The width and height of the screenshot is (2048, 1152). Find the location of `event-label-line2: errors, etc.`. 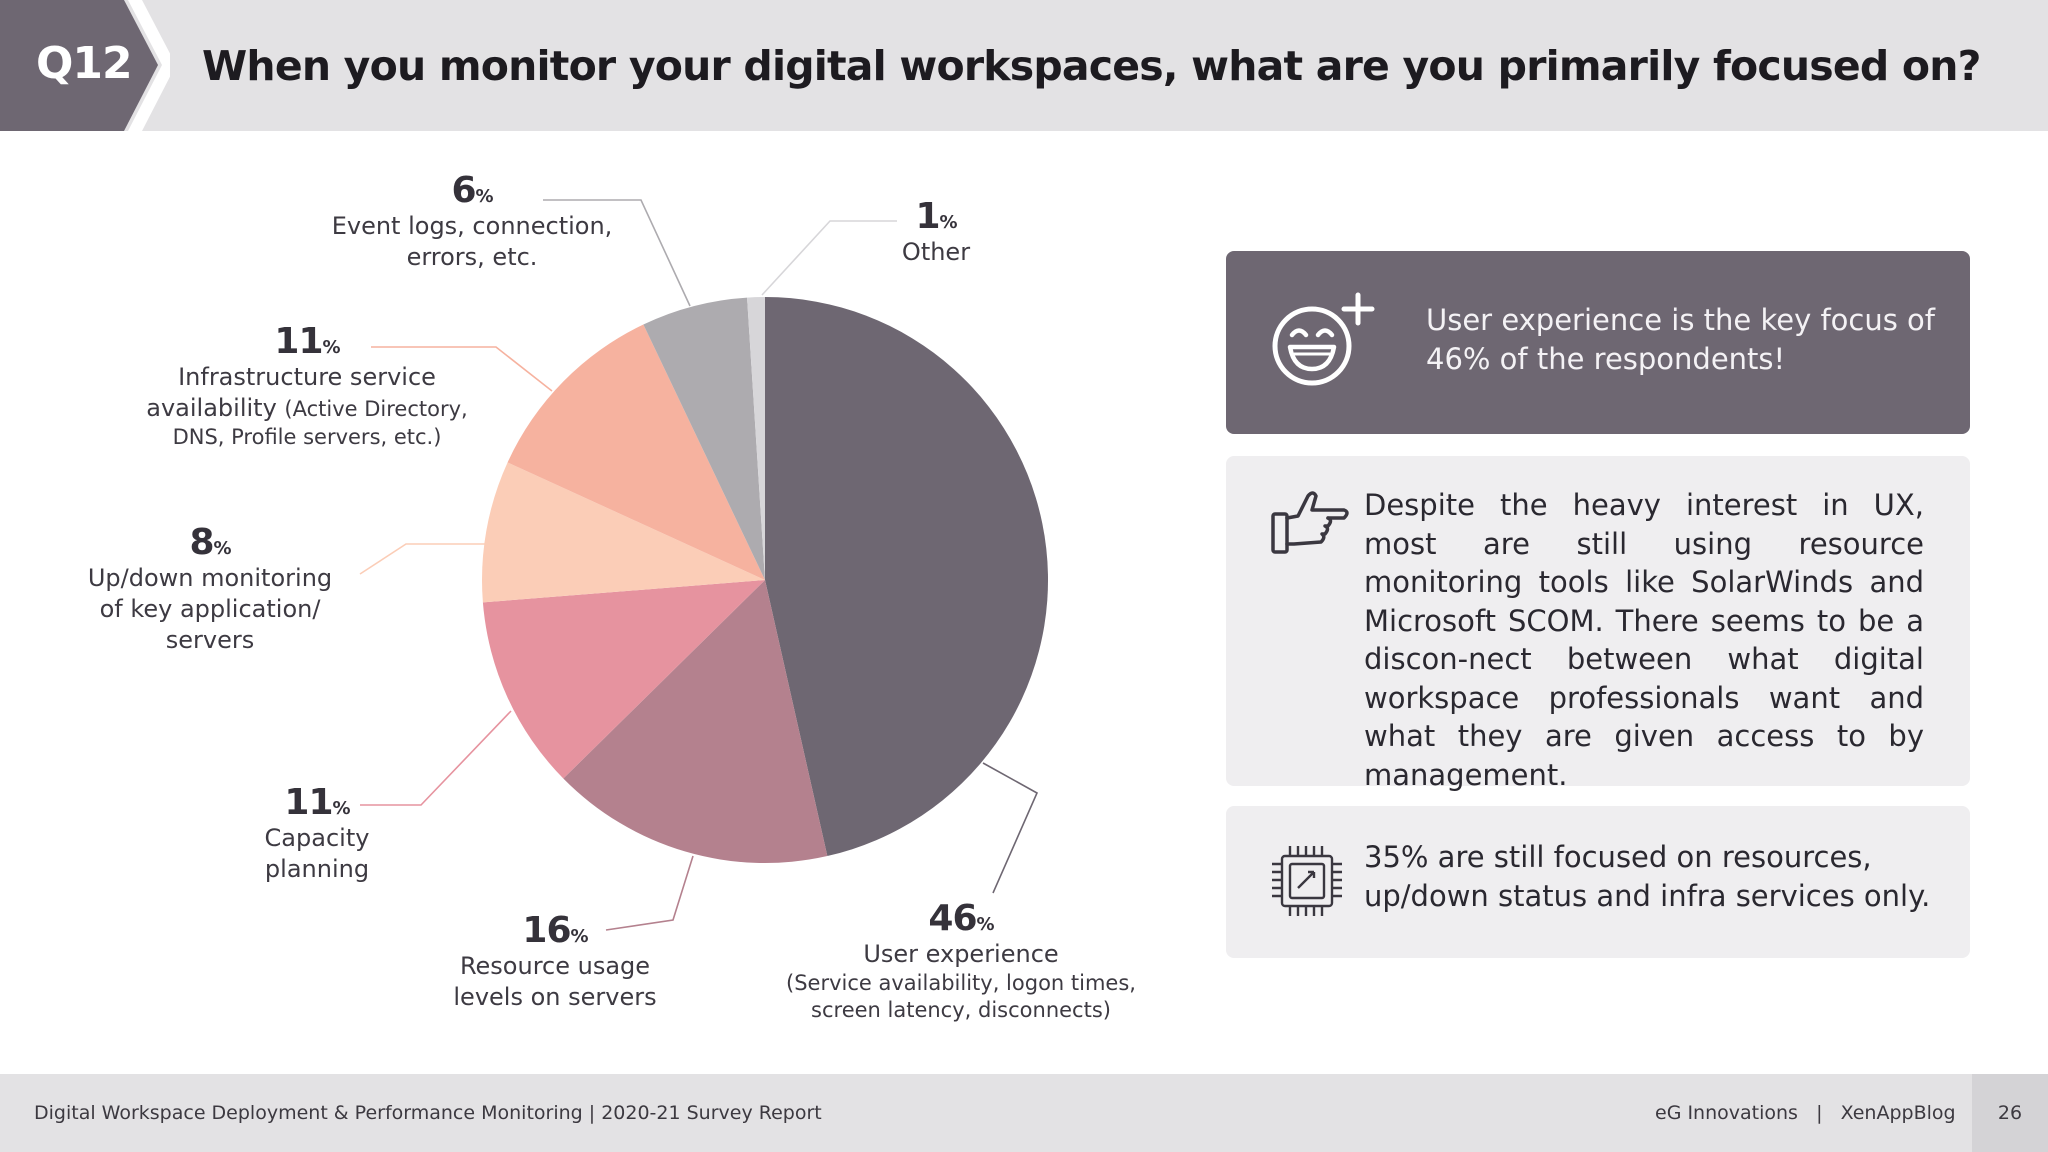

event-label-line2: errors, etc. is located at coordinates (472, 257).